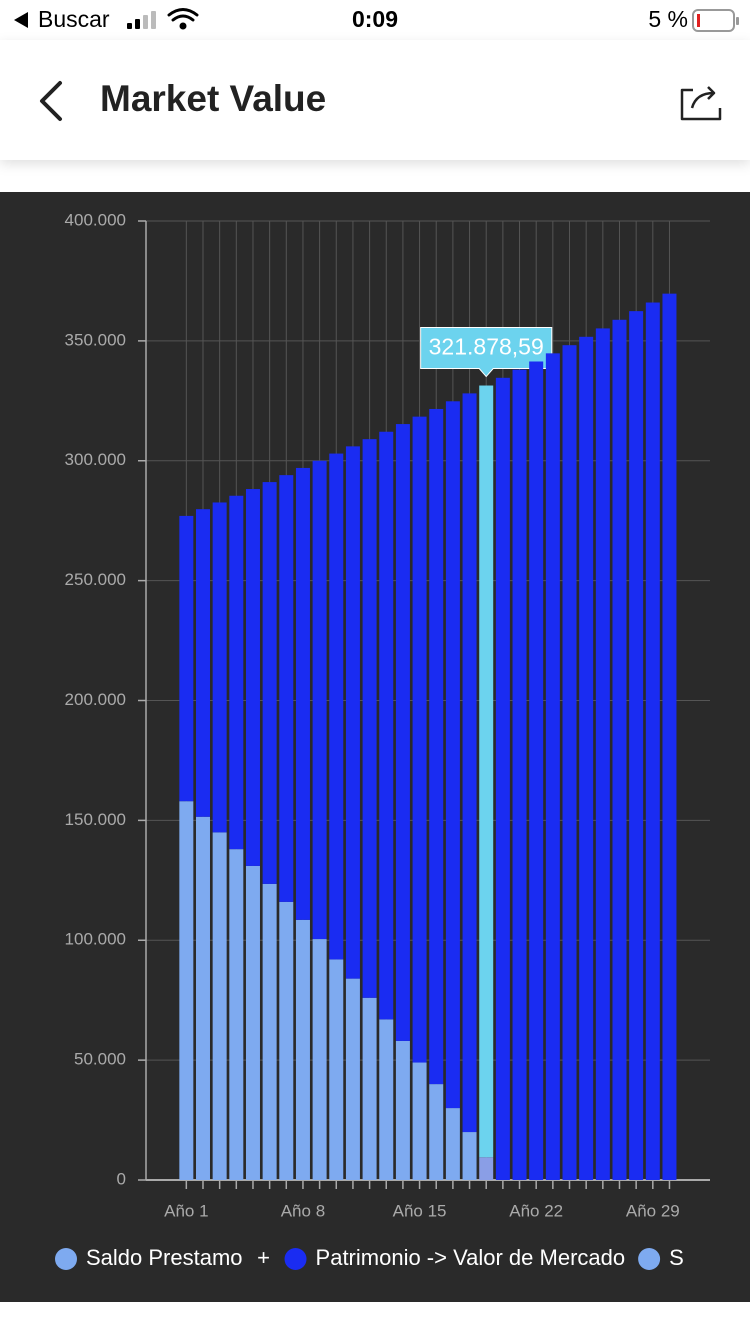 This screenshot has height=1334, width=750. What do you see at coordinates (74, 19) in the screenshot?
I see `back-app-label: Buscar` at bounding box center [74, 19].